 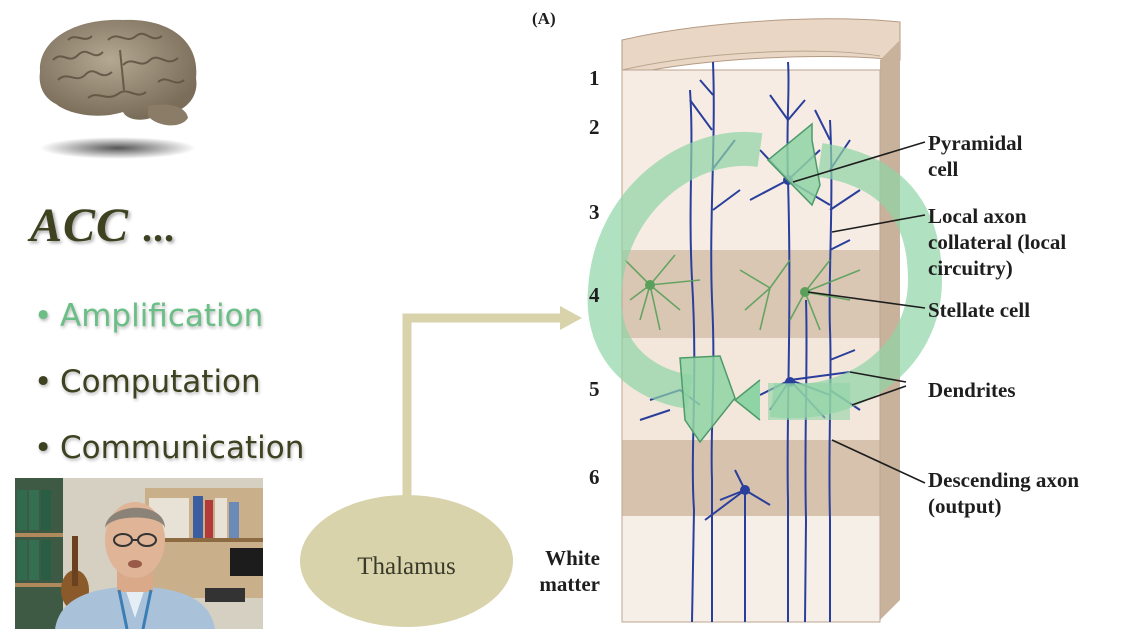 I want to click on webcam-video, so click(x=139, y=553).